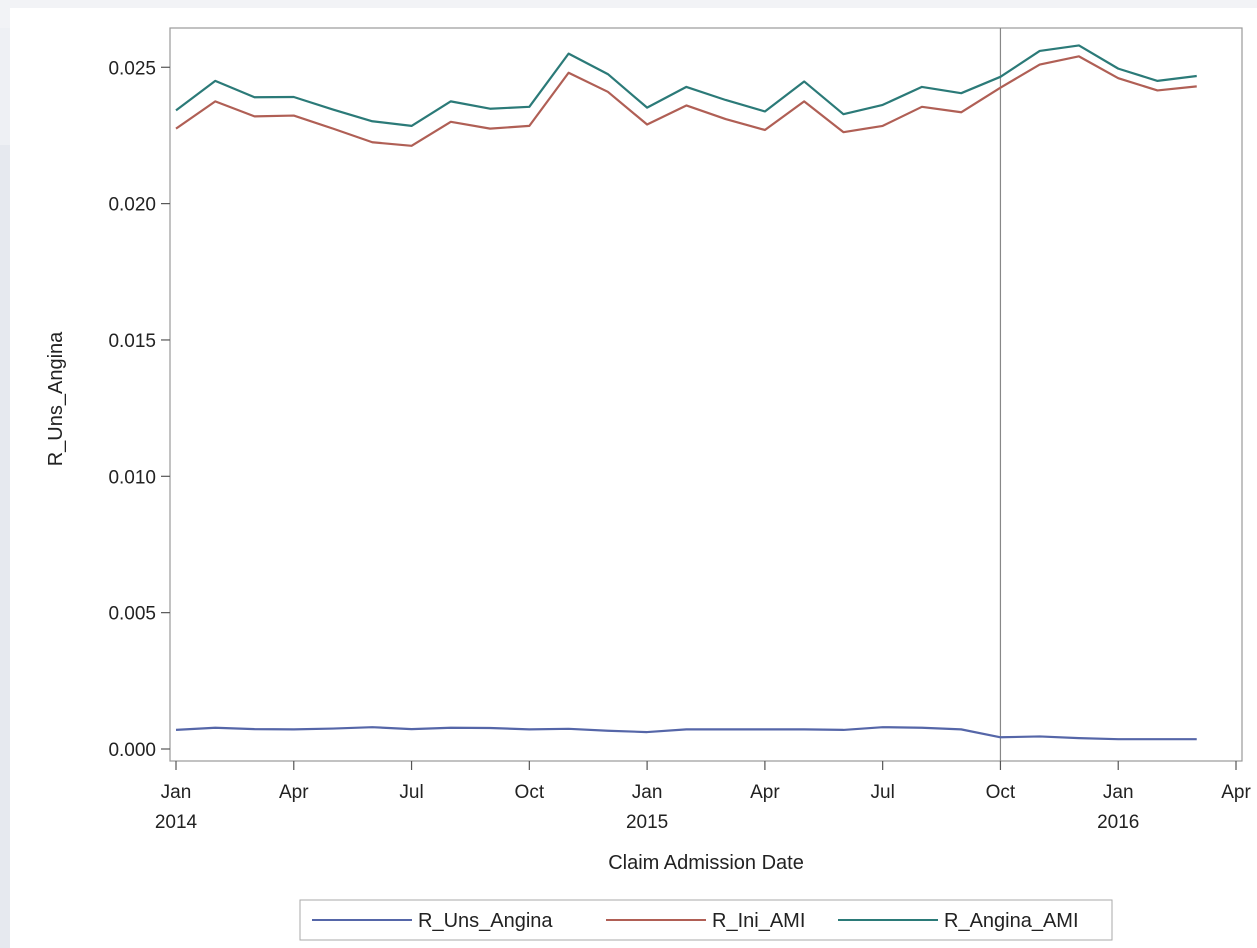  I want to click on x-tick-label-year: 2015, so click(647, 822).